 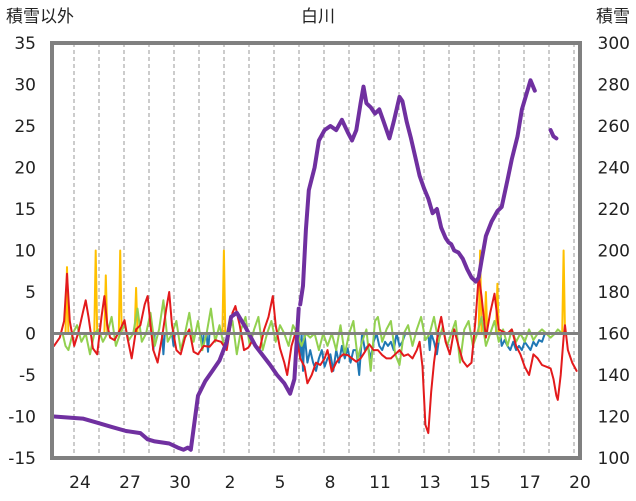 What do you see at coordinates (130, 483) in the screenshot?
I see `x-tick-label: 27` at bounding box center [130, 483].